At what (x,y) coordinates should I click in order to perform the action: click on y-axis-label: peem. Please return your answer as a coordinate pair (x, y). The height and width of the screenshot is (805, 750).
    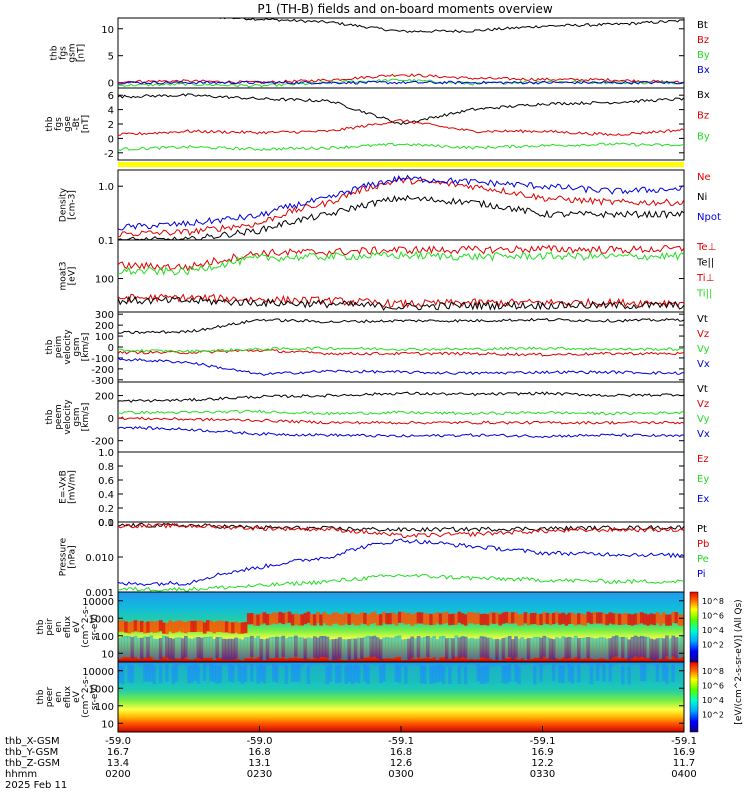
    Looking at the image, I should click on (59, 417).